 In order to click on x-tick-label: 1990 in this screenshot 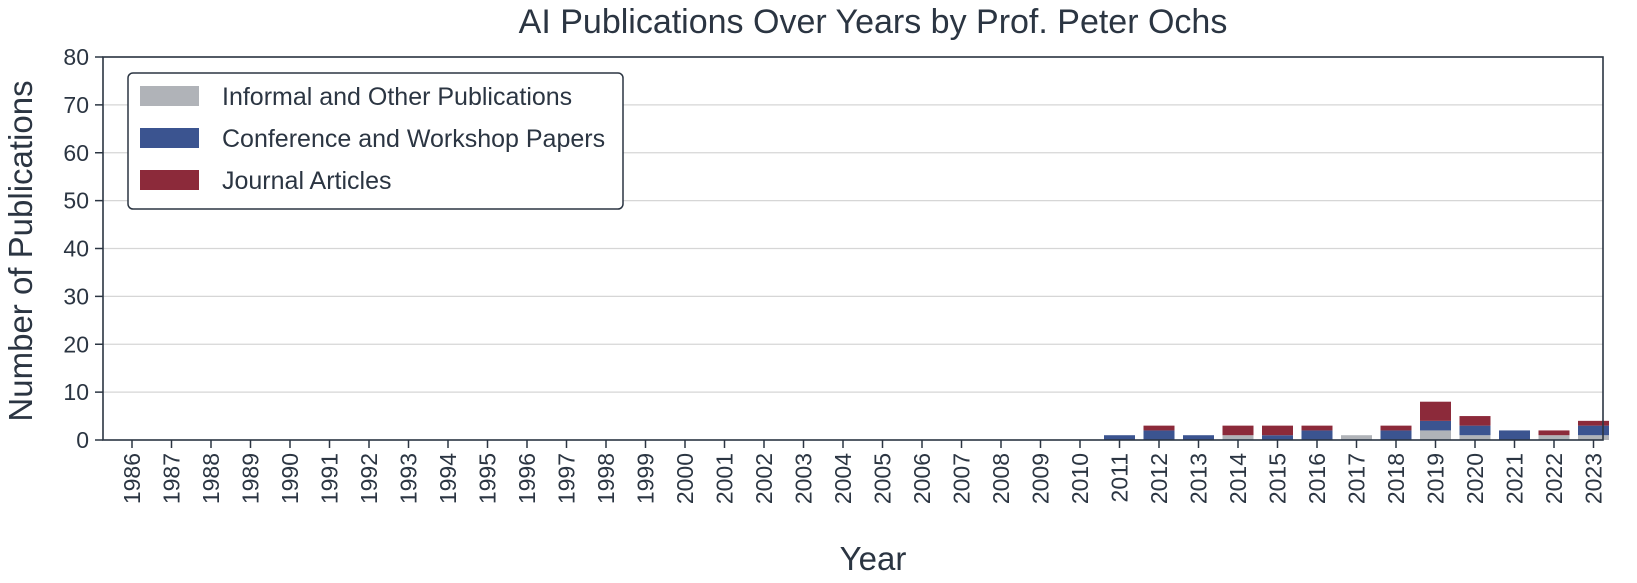, I will do `click(290, 478)`.